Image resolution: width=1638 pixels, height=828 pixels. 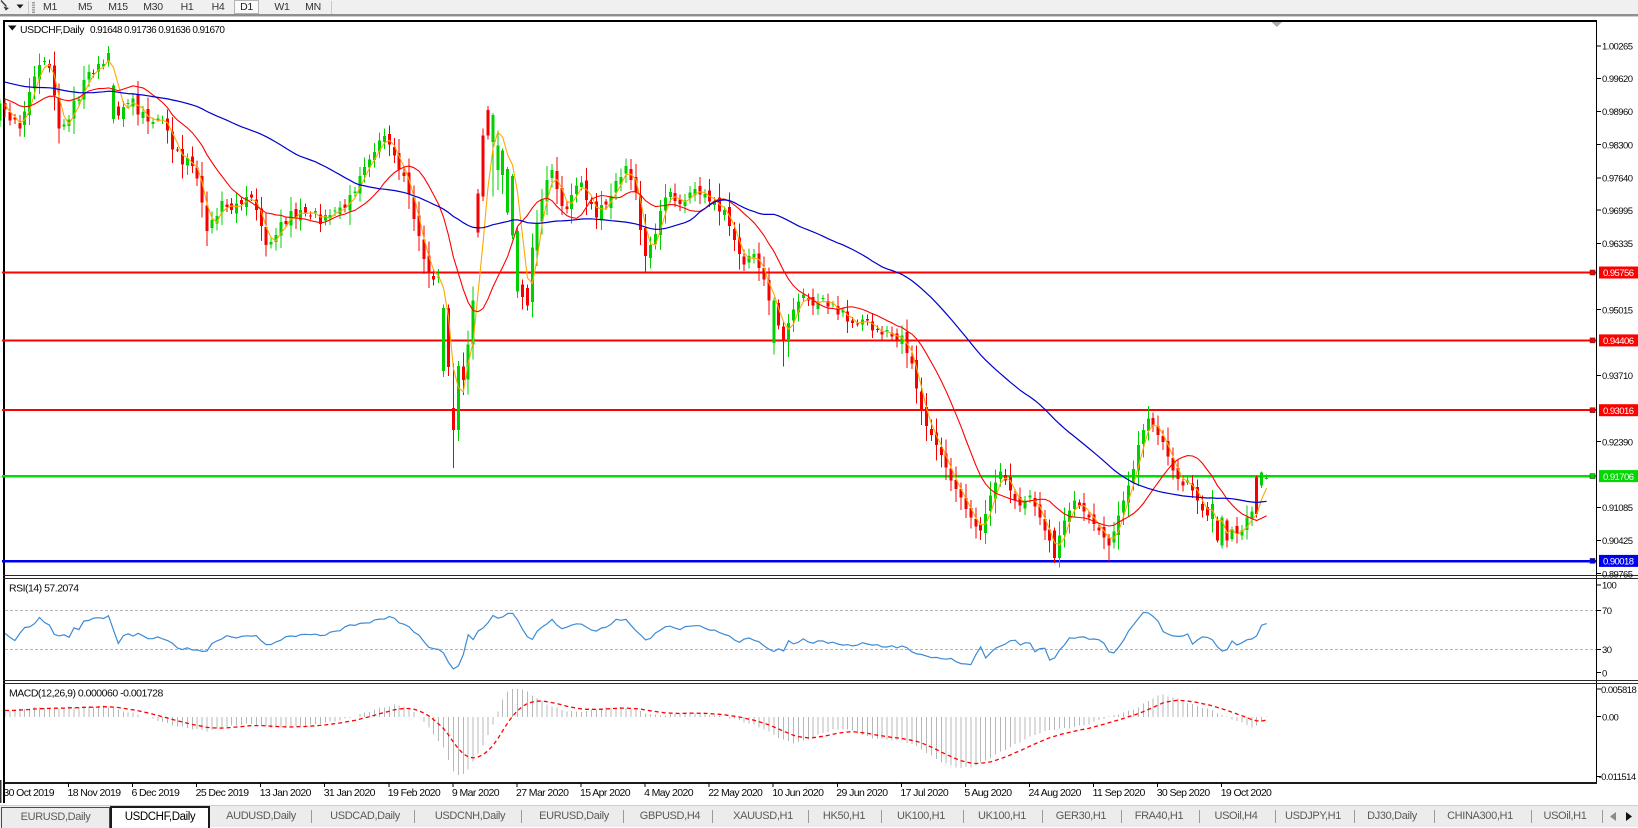 I want to click on svg-text: 0.93016, so click(x=1618, y=411).